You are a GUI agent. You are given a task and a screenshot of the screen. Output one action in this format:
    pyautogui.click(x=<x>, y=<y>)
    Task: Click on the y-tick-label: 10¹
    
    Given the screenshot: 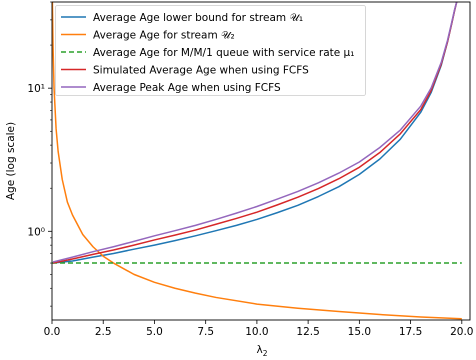 What is the action you would take?
    pyautogui.click(x=36, y=89)
    